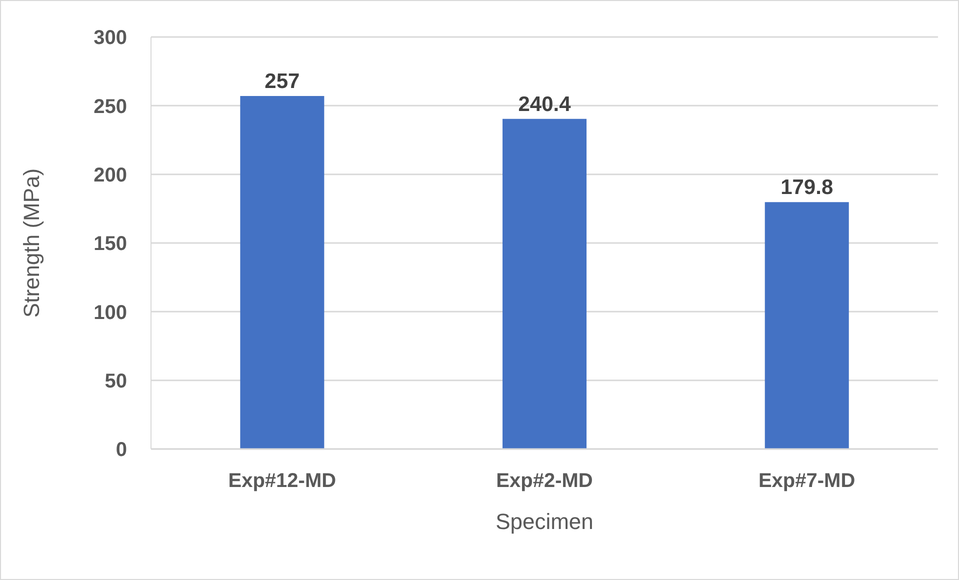 The image size is (959, 580). I want to click on y-tick-label: 250, so click(110, 107).